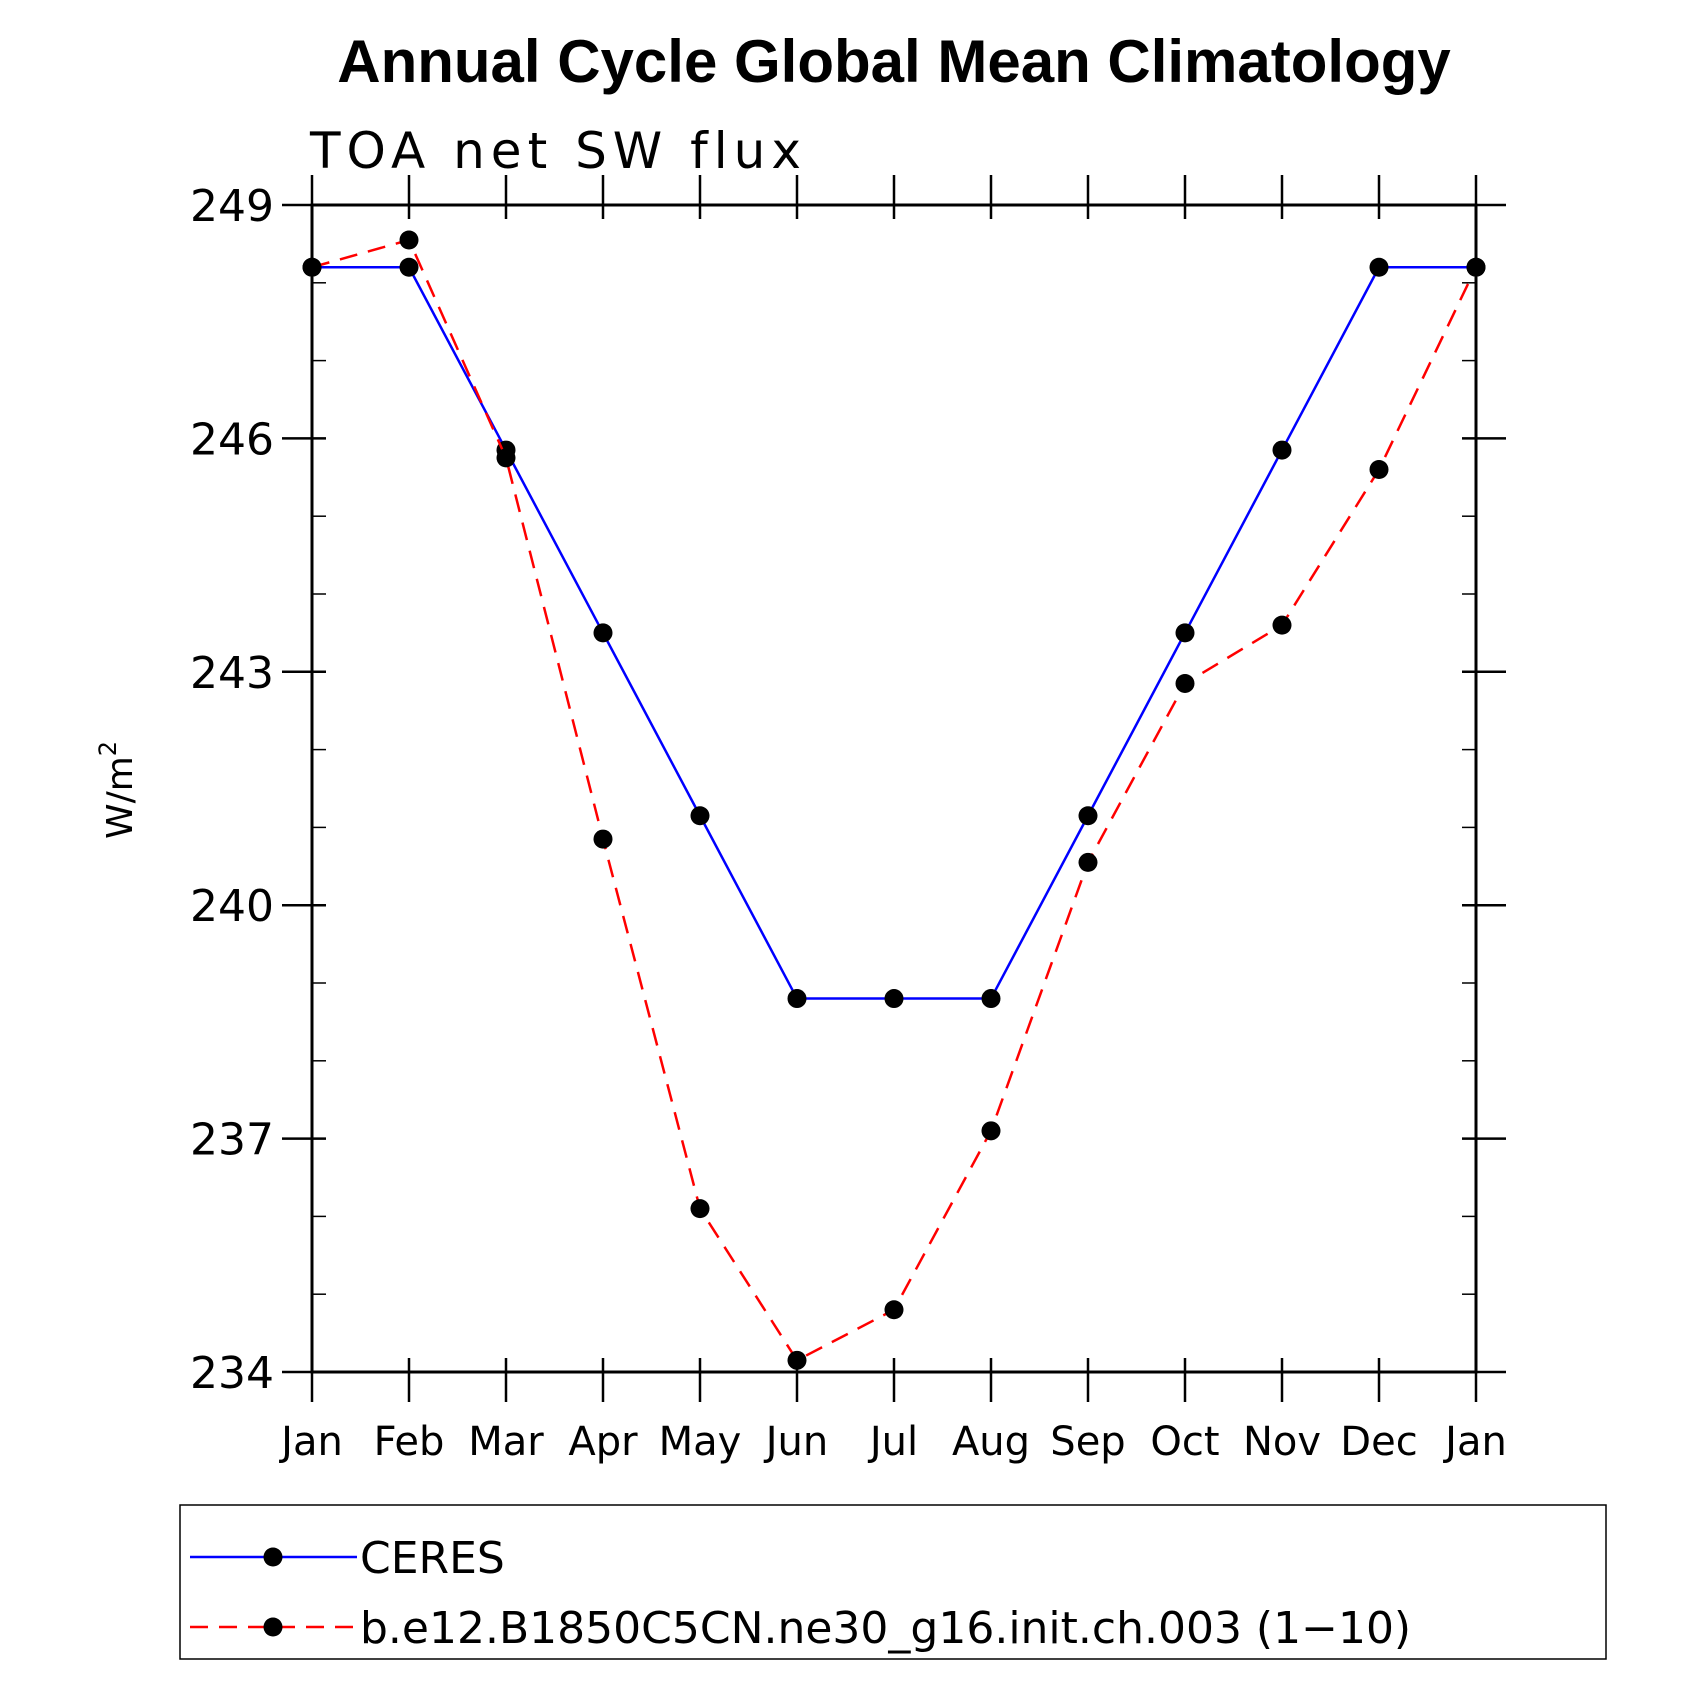 The width and height of the screenshot is (1685, 1685). I want to click on y-axis-label-superscript: 2, so click(108, 748).